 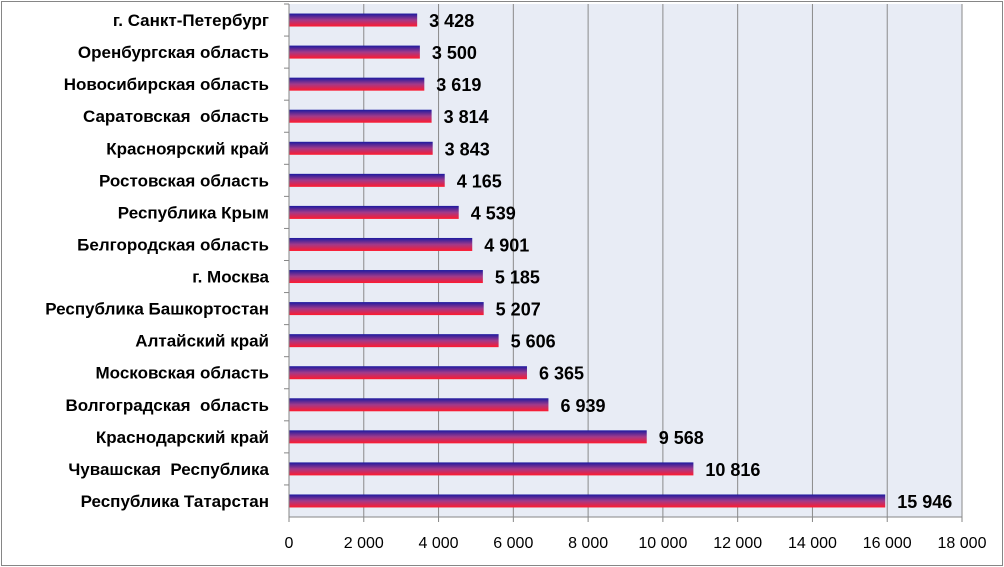 What do you see at coordinates (191, 20) in the screenshot?
I see `category-label: г. Санкт-Петербург` at bounding box center [191, 20].